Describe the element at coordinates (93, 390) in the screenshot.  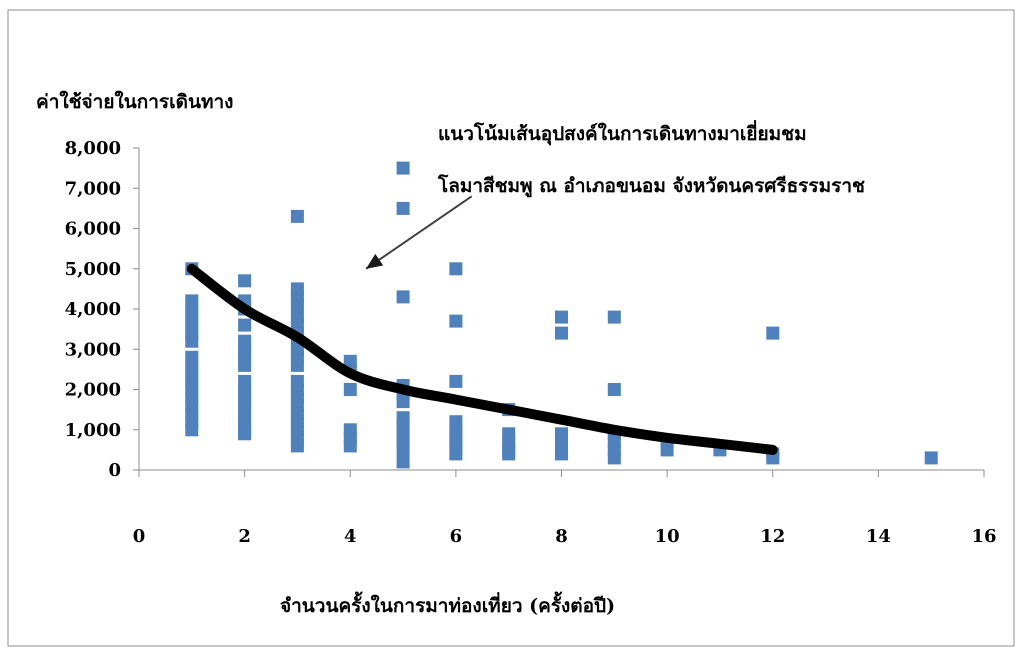
I see `y-tick-label: 2,000` at that location.